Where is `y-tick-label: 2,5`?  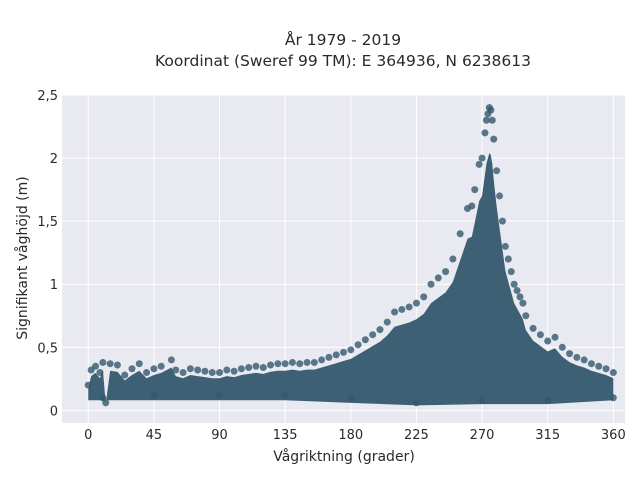
y-tick-label: 2,5 is located at coordinates (47, 96).